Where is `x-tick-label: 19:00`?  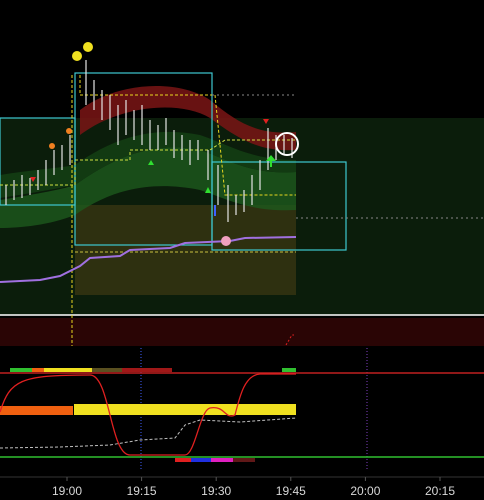
x-tick-label: 19:00 is located at coordinates (67, 491).